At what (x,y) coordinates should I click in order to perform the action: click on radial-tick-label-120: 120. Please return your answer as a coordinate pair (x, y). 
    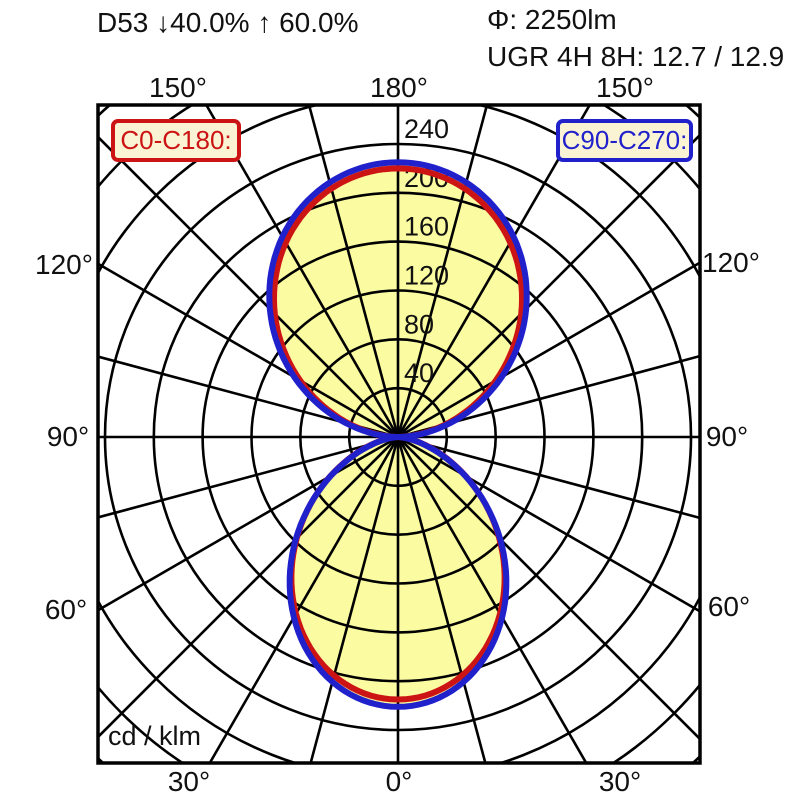
    Looking at the image, I should click on (426, 276).